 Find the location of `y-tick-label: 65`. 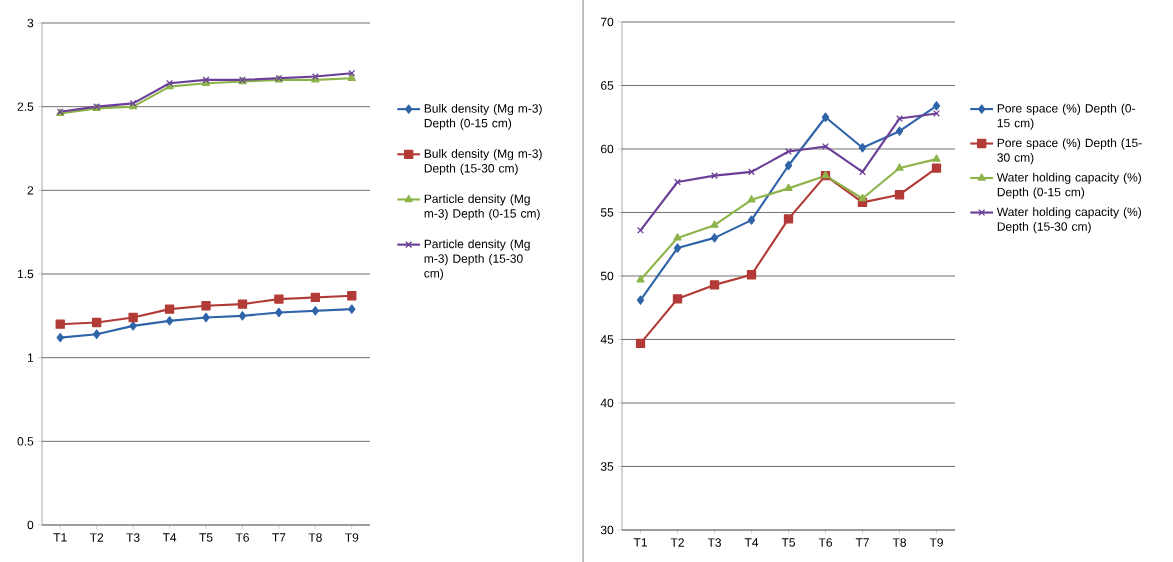

y-tick-label: 65 is located at coordinates (607, 85).